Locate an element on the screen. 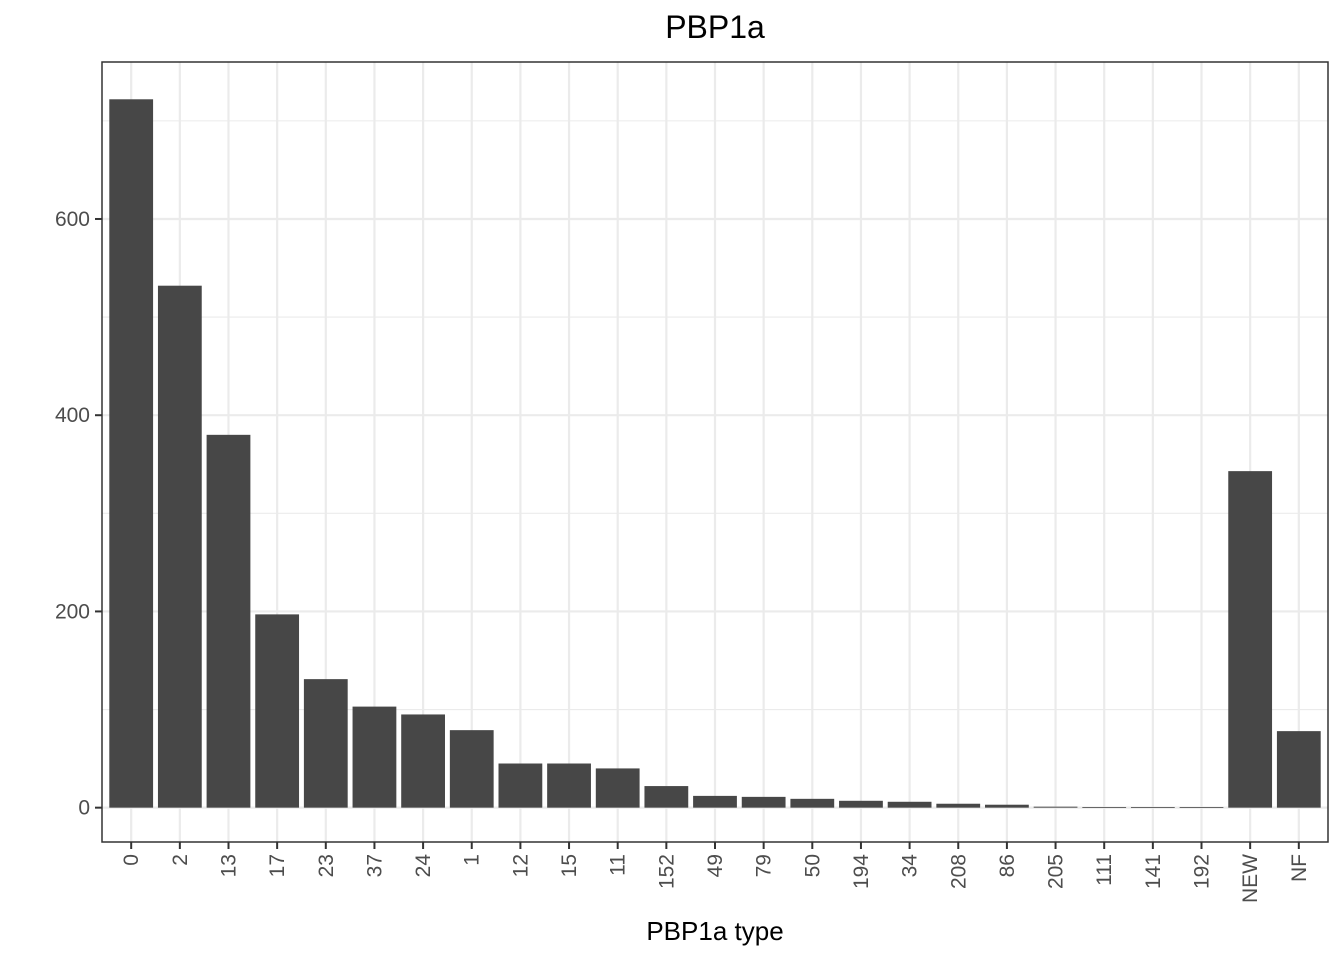 This screenshot has height=960, width=1344. chart-title: PBP1a is located at coordinates (715, 27).